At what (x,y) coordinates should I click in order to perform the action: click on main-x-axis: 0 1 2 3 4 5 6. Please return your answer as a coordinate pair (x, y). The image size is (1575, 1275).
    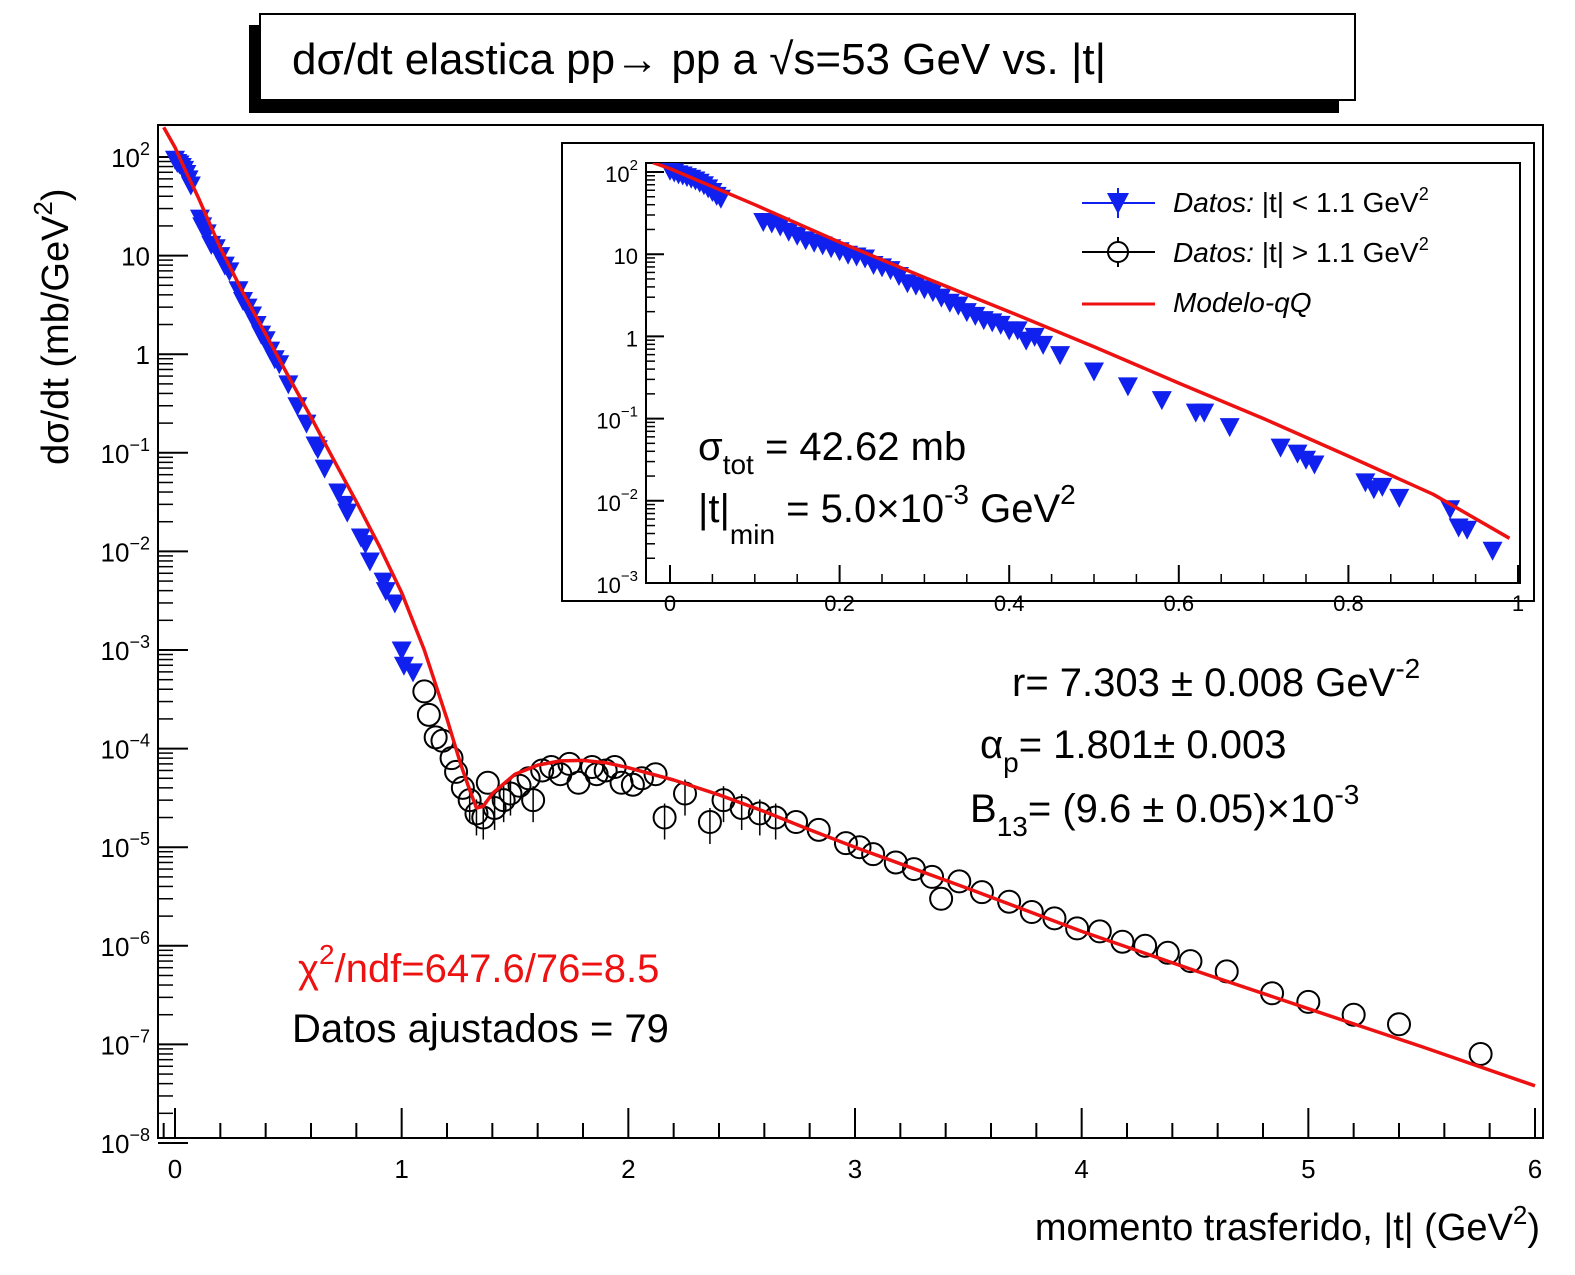
    Looking at the image, I should click on (852, 1146).